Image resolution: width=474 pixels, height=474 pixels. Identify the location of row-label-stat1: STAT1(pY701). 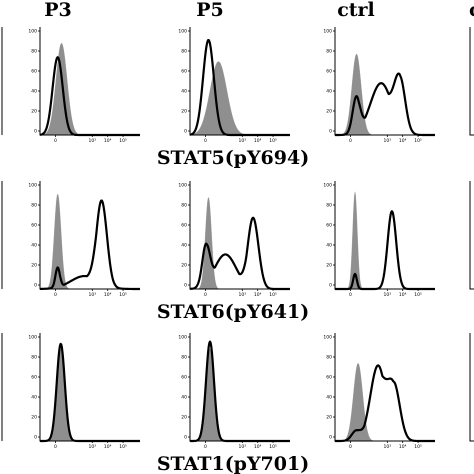
(233, 463).